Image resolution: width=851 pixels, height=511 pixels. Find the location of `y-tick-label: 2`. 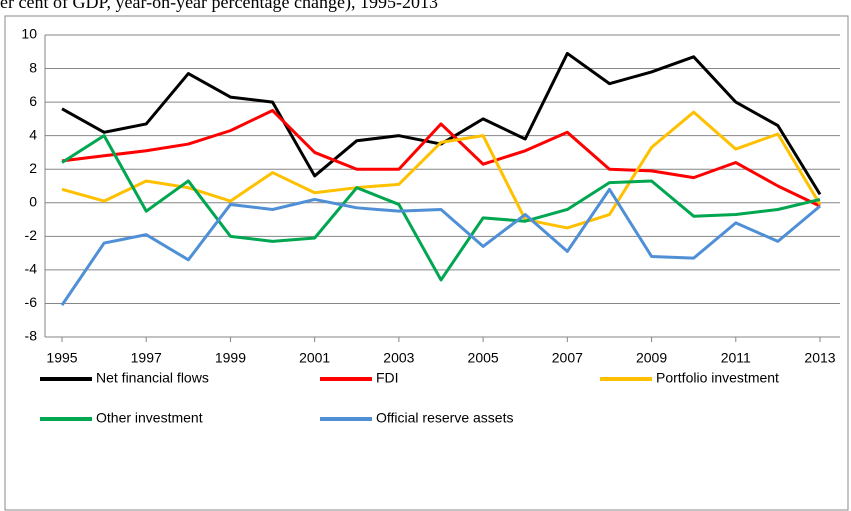

y-tick-label: 2 is located at coordinates (33, 168).